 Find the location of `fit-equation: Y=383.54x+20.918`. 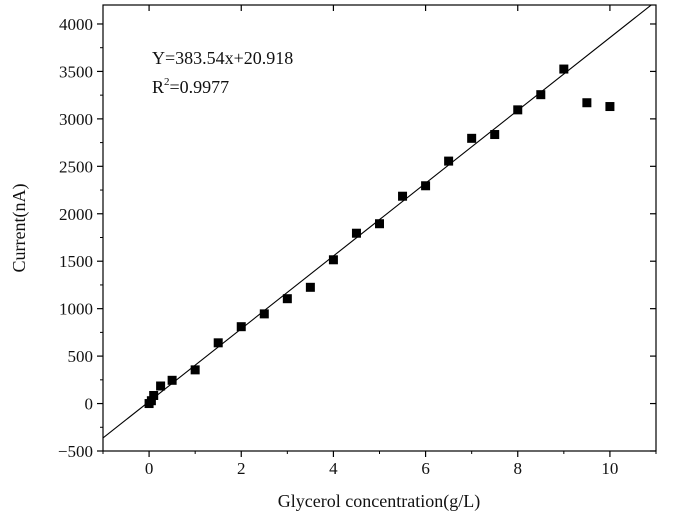

fit-equation: Y=383.54x+20.918 is located at coordinates (222, 58).